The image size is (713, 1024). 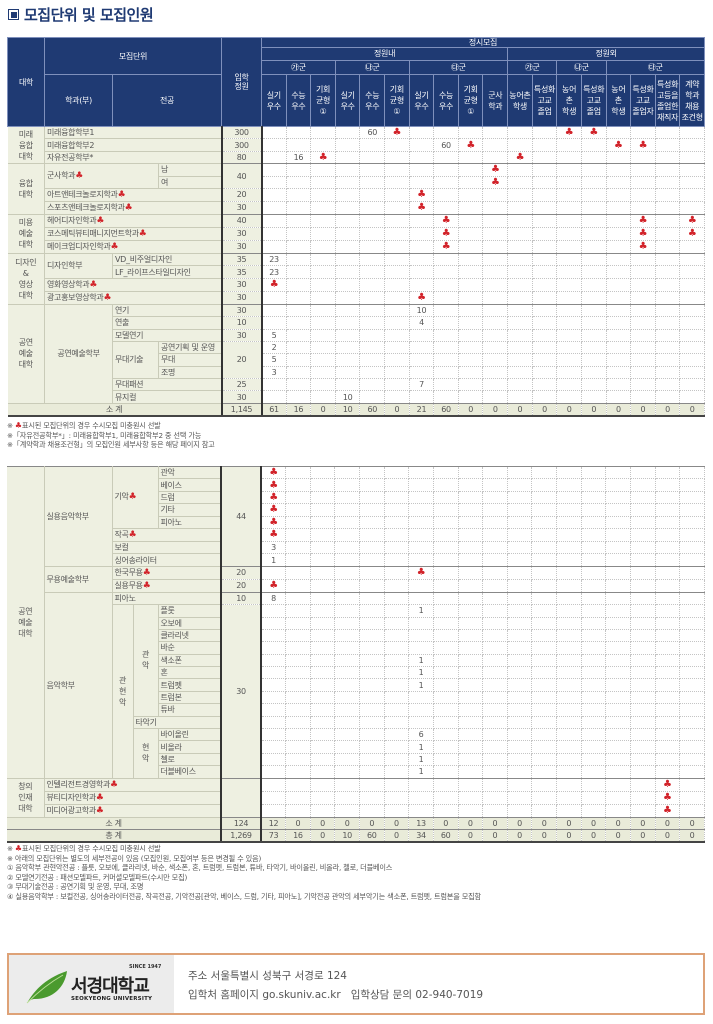 I want to click on table-row: 자유전공학부* 80 16 ♣ ♣, so click(x=356, y=158).